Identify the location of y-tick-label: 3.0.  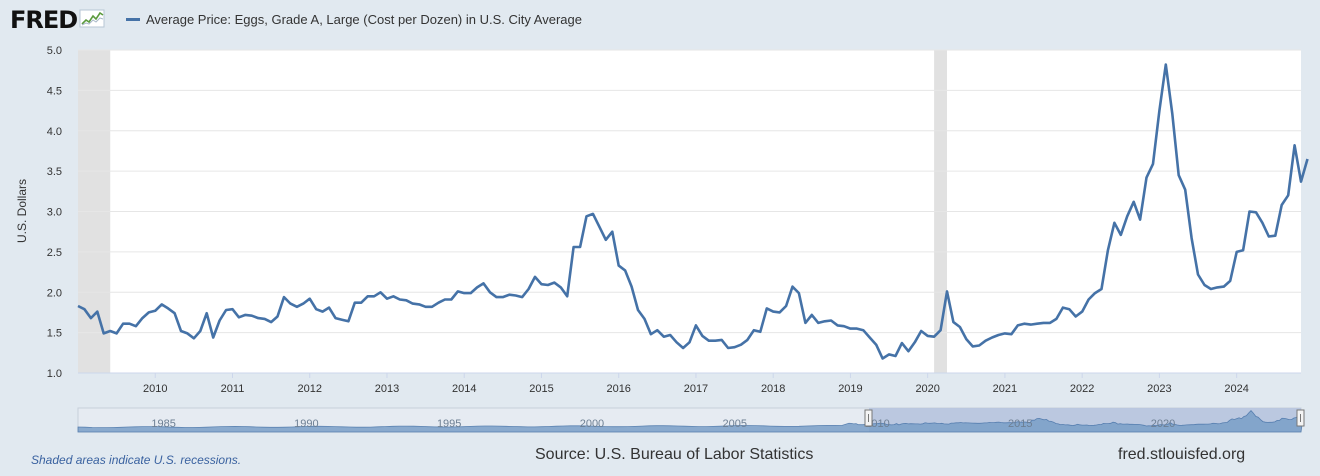
(54, 213).